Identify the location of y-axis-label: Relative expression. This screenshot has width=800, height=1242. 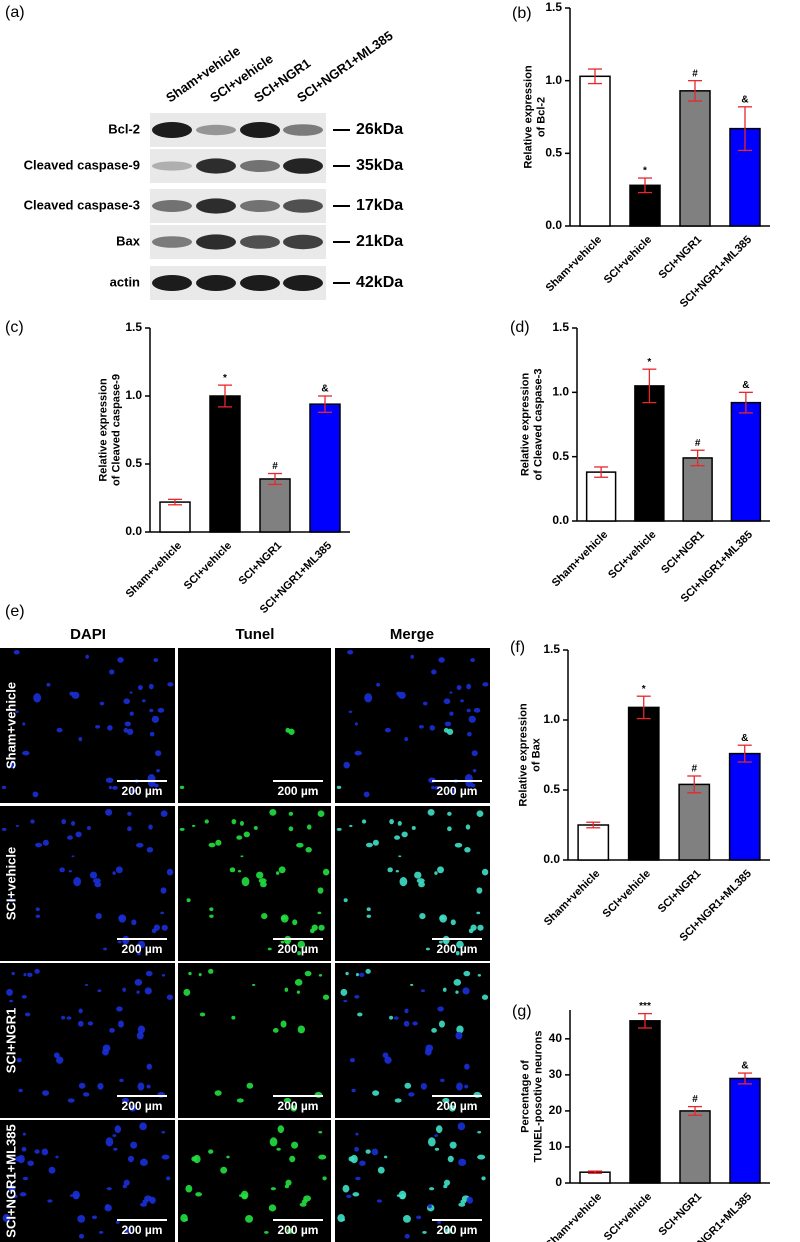
(525, 425).